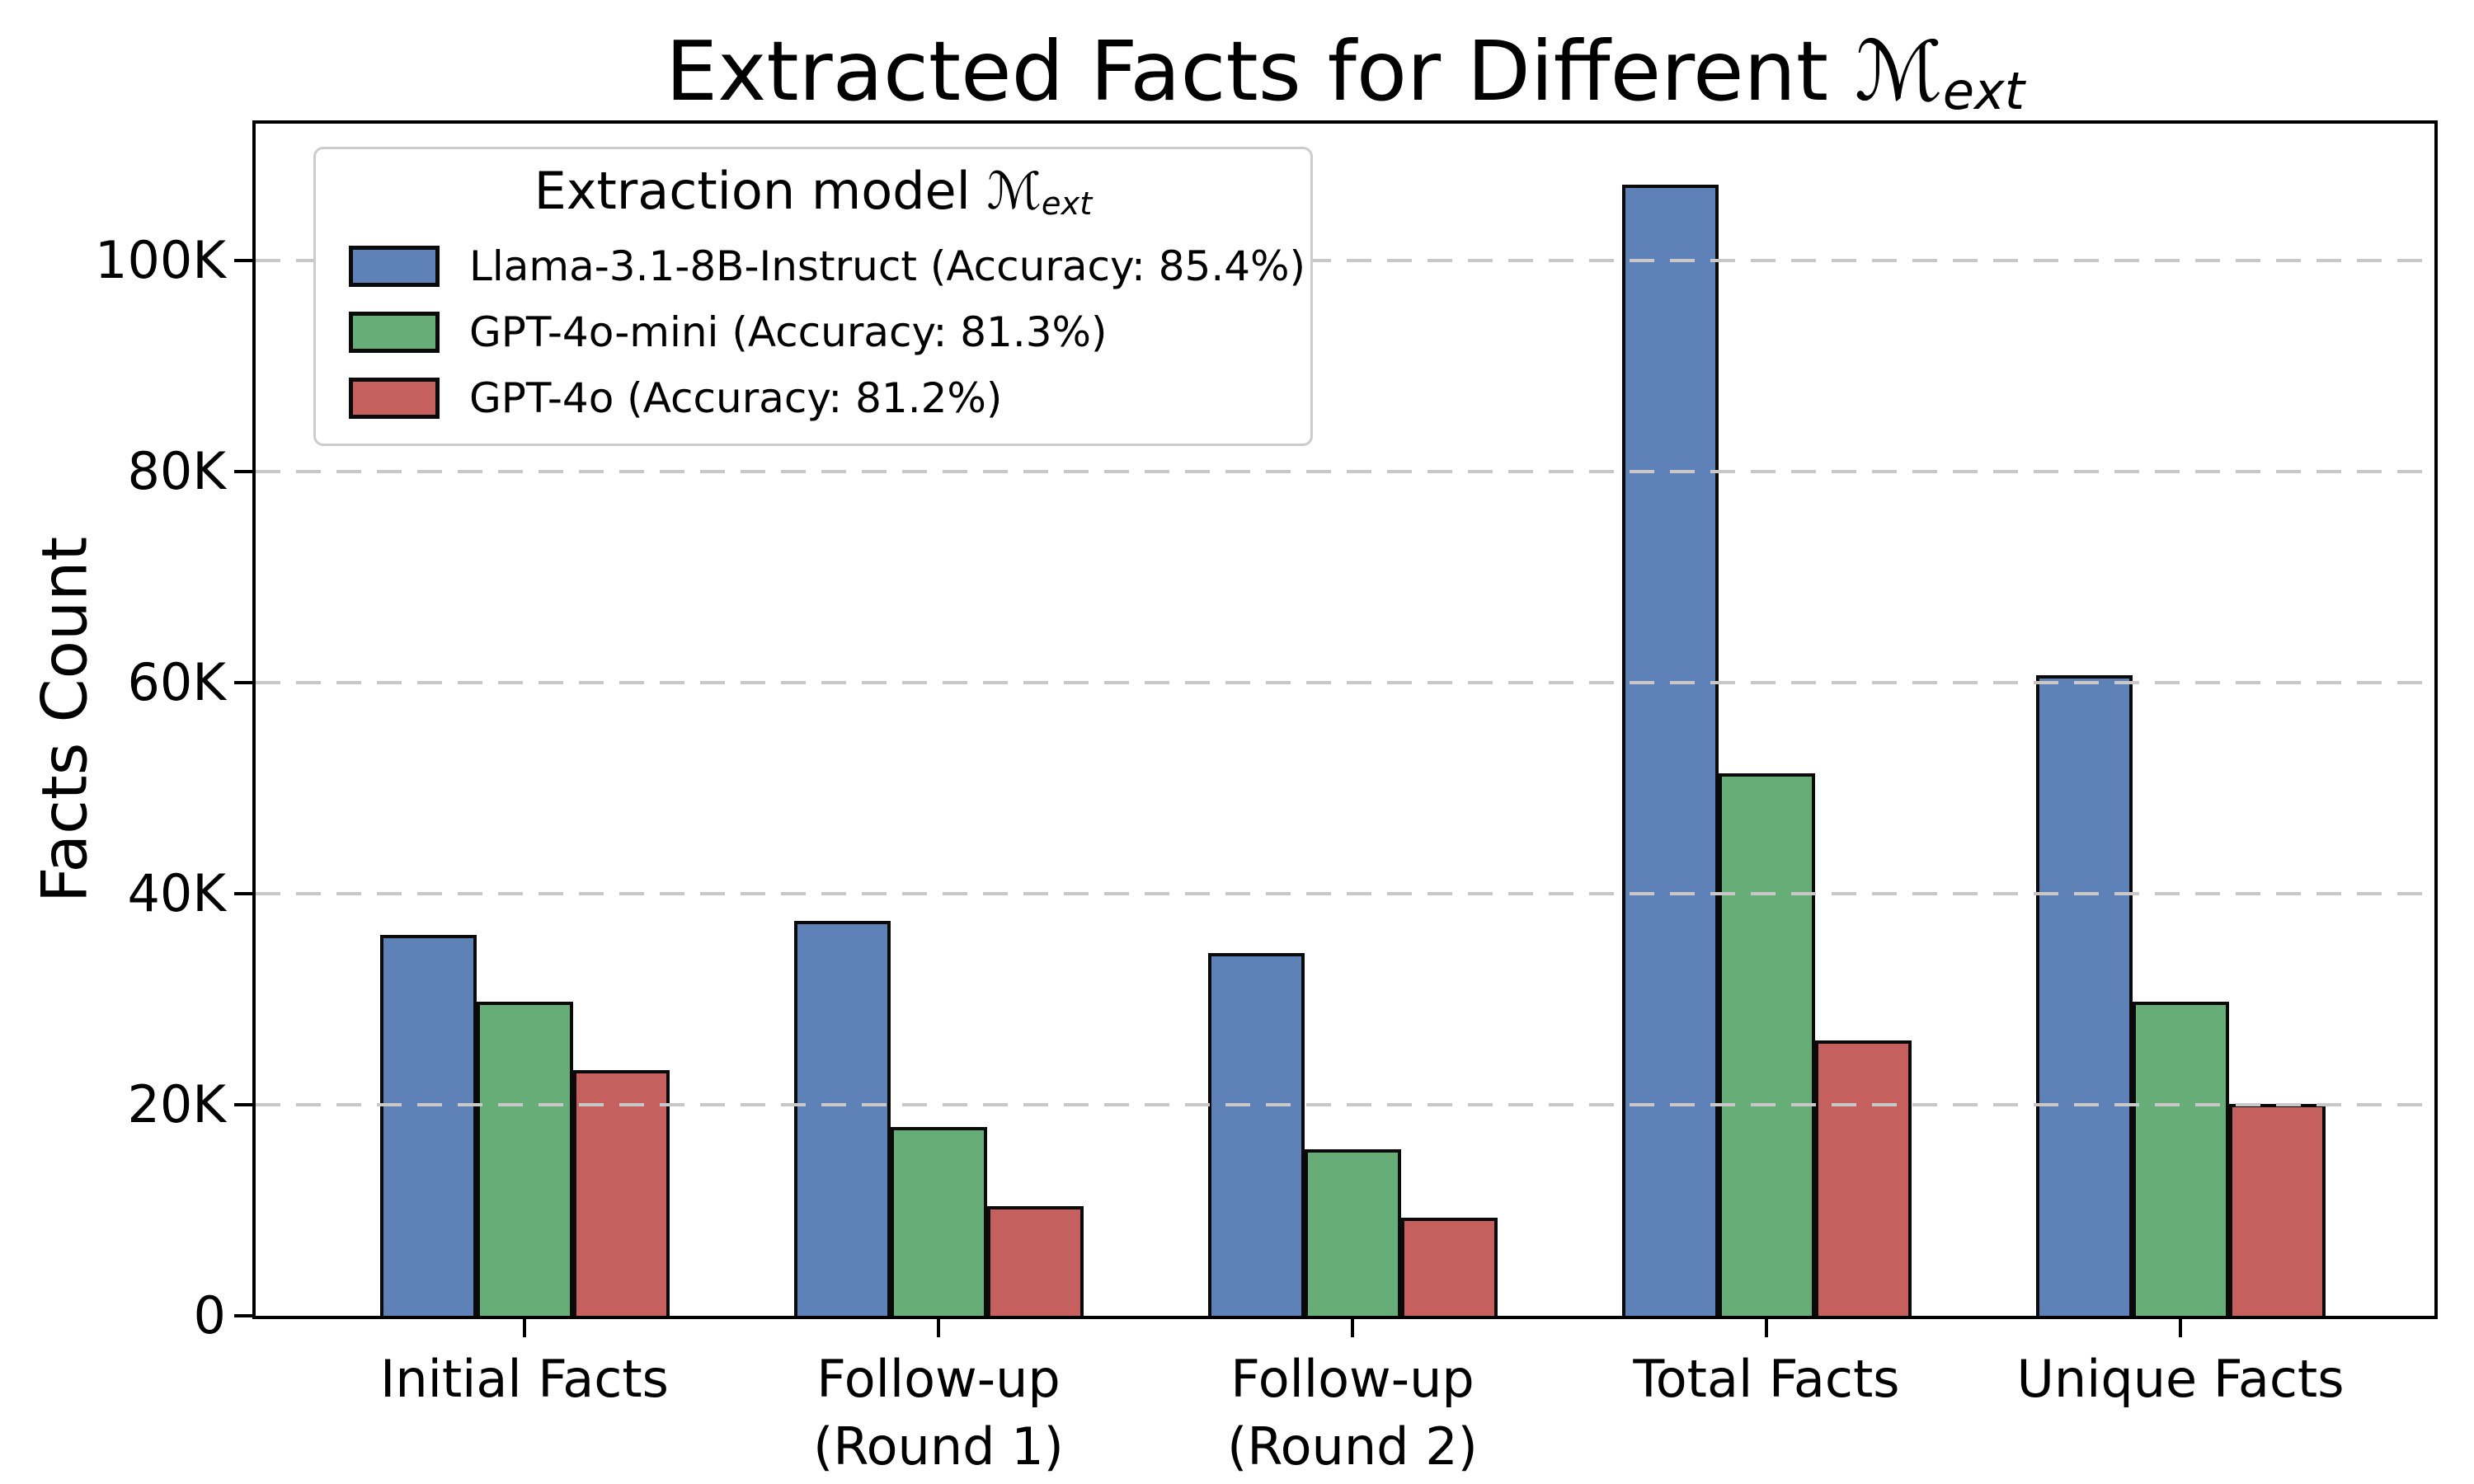 This screenshot has width=2474, height=1484. I want to click on legend-row-gpt-4o: GPT-4o (Accuracy: 81.2%), so click(813, 398).